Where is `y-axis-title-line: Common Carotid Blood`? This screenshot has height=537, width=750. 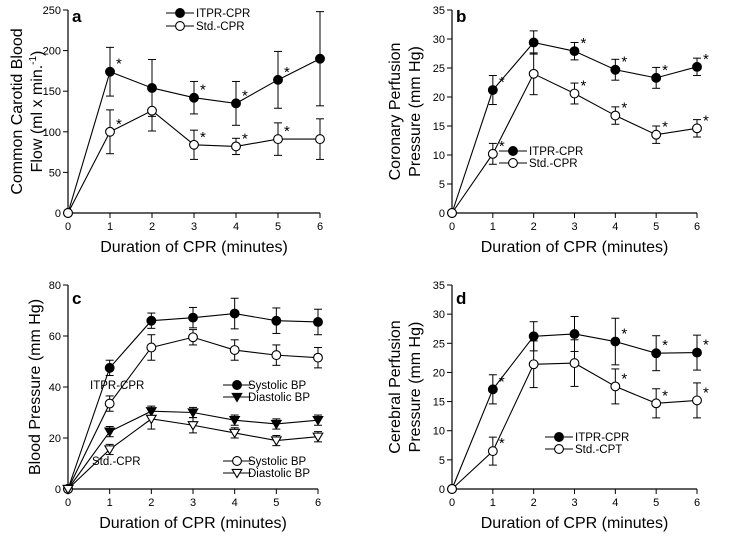
y-axis-title-line: Common Carotid Blood is located at coordinates (17, 111).